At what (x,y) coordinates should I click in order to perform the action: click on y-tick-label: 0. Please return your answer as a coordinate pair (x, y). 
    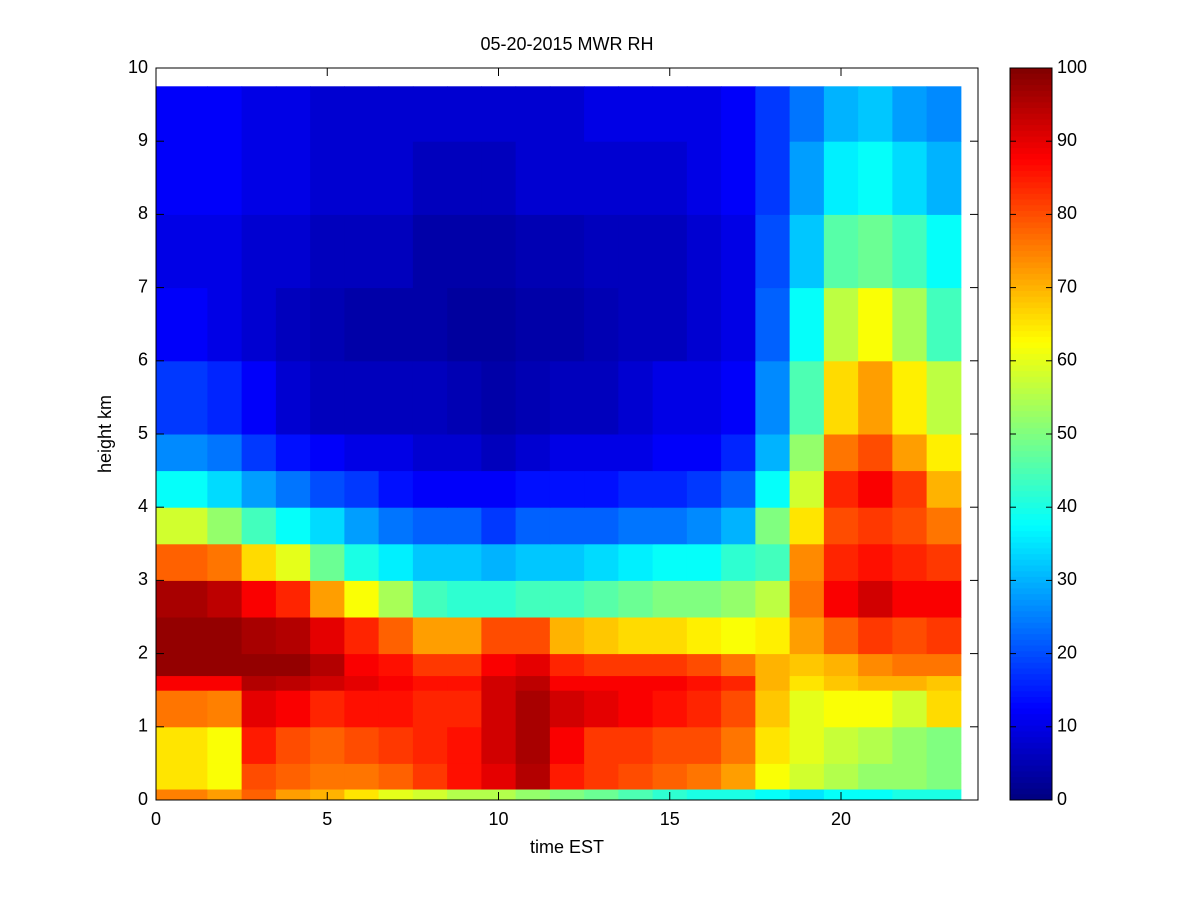
    Looking at the image, I should click on (143, 799).